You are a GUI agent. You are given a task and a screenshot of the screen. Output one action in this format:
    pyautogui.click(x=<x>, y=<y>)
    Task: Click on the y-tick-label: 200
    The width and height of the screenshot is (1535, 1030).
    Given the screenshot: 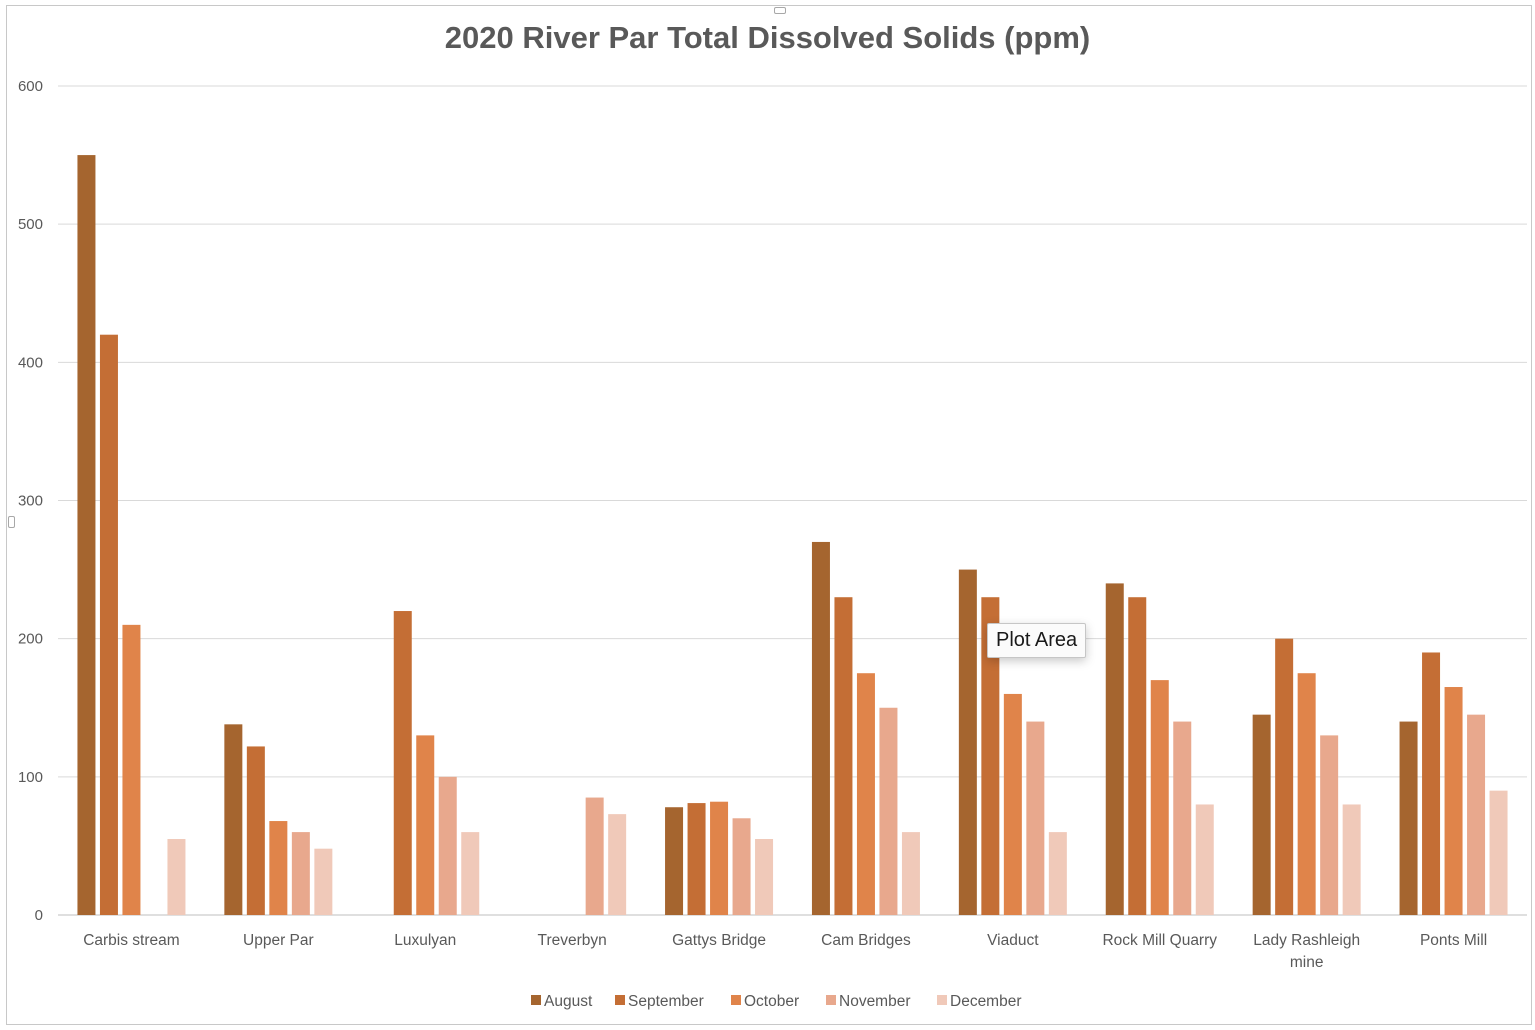 What is the action you would take?
    pyautogui.click(x=30, y=639)
    